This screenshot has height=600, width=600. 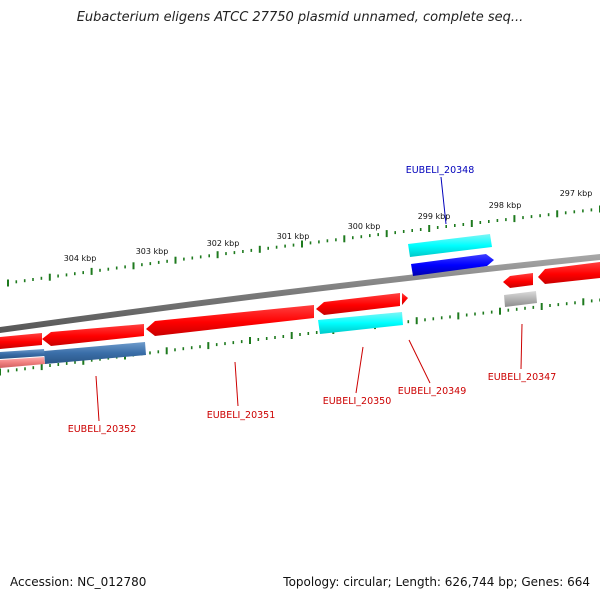 What do you see at coordinates (432, 391) in the screenshot?
I see `gene-label-eubeli-20349: EUBELI_20349` at bounding box center [432, 391].